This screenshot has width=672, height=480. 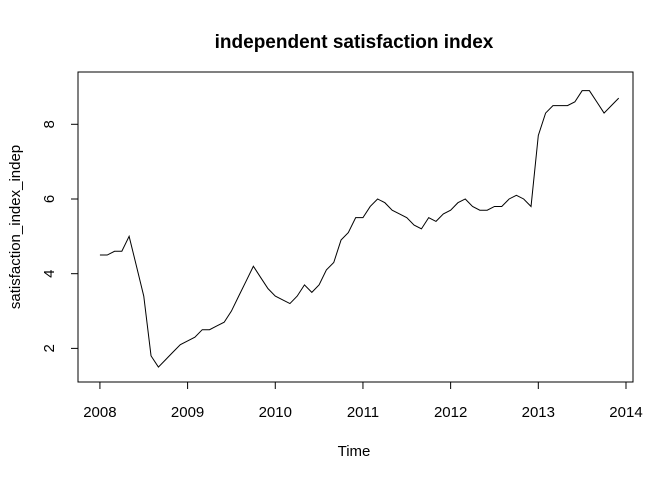 What do you see at coordinates (49, 274) in the screenshot?
I see `y-tick-label: 4` at bounding box center [49, 274].